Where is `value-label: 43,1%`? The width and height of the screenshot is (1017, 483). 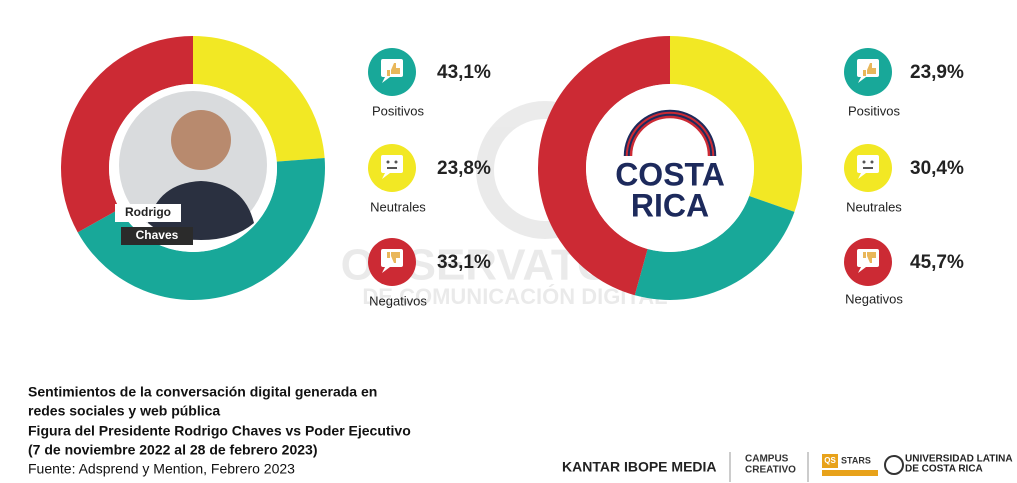
value-label: 43,1% is located at coordinates (464, 72).